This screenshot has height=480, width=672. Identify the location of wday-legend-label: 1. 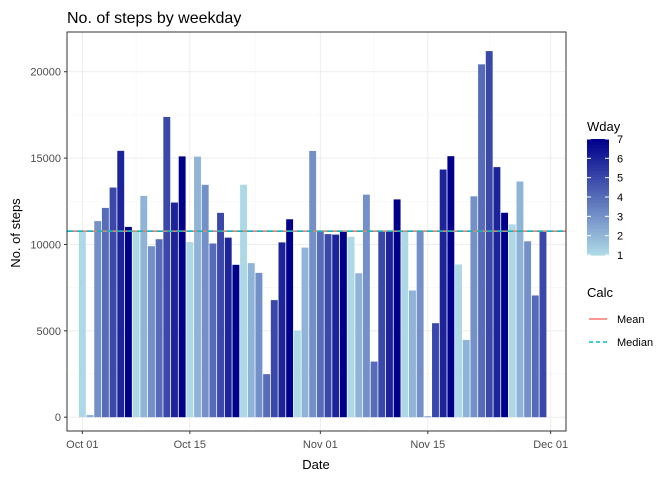
(620, 256).